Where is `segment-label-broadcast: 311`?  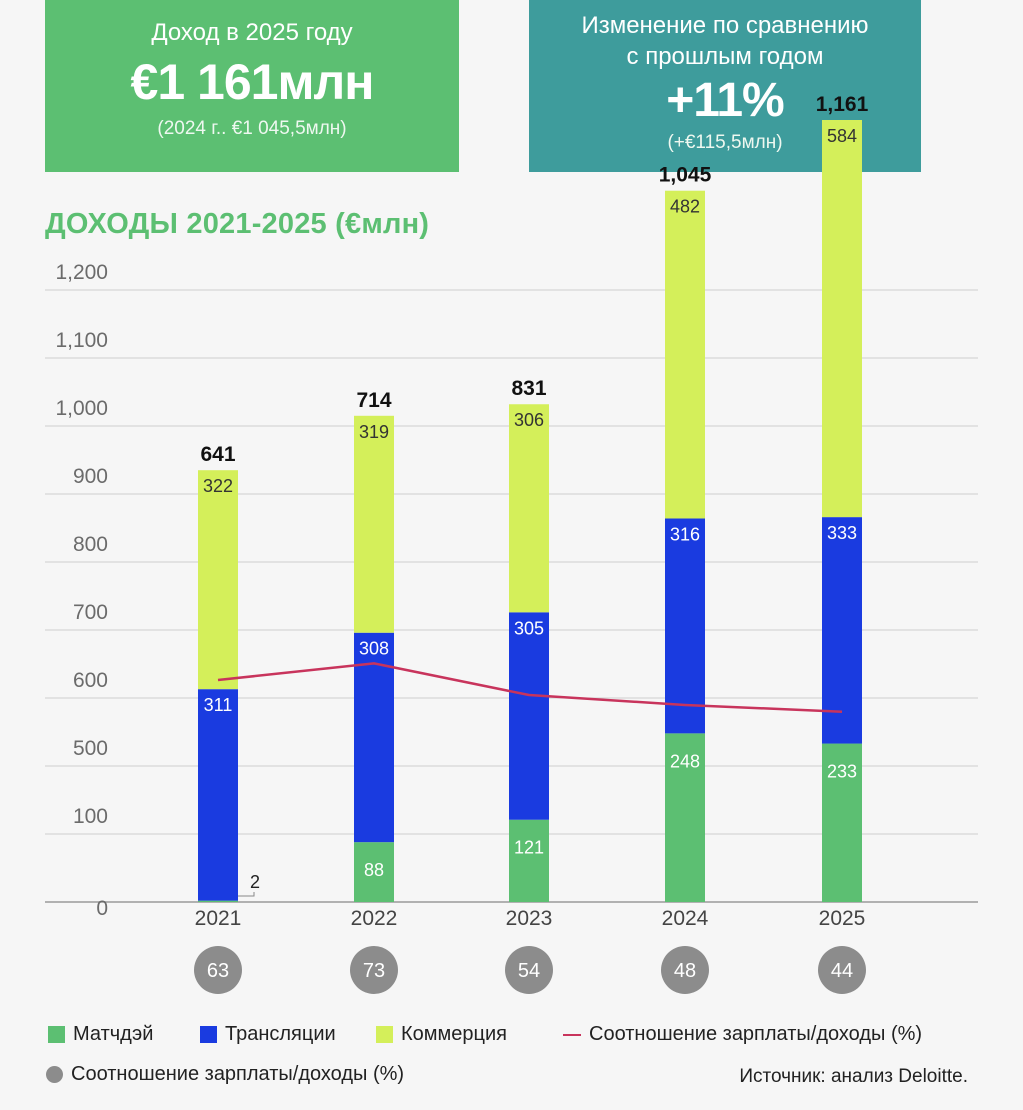 segment-label-broadcast: 311 is located at coordinates (218, 705).